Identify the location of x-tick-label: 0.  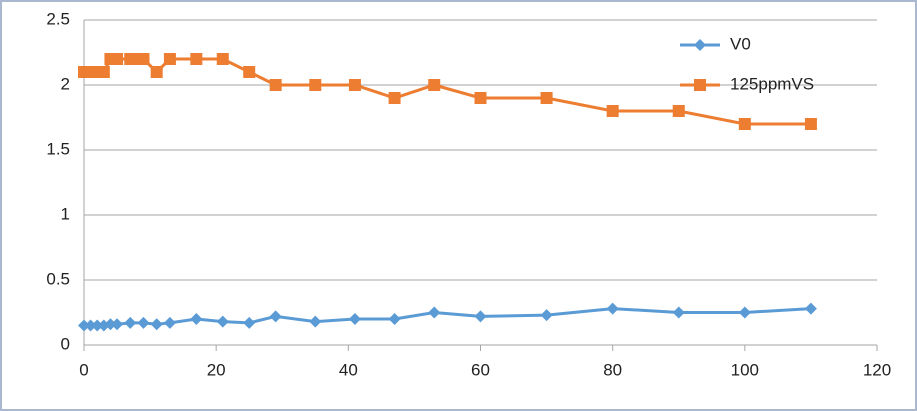
(83, 369).